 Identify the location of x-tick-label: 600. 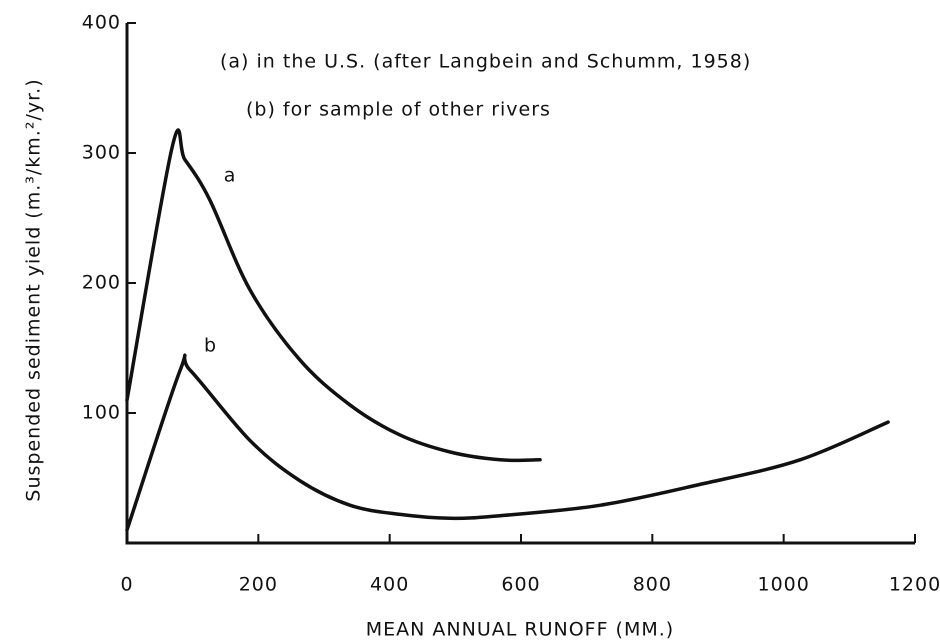
(520, 585).